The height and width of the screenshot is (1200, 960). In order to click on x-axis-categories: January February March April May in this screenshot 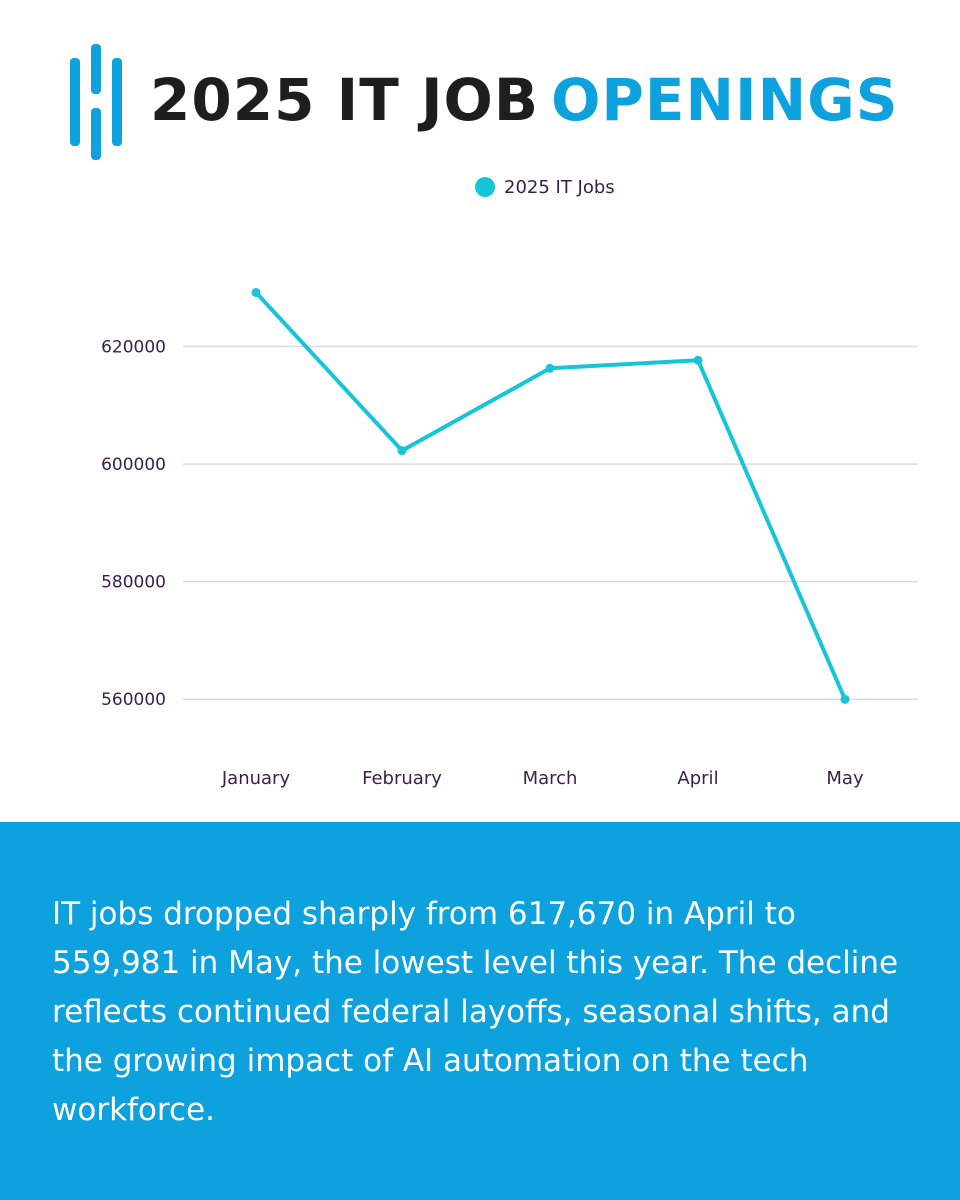, I will do `click(542, 778)`.